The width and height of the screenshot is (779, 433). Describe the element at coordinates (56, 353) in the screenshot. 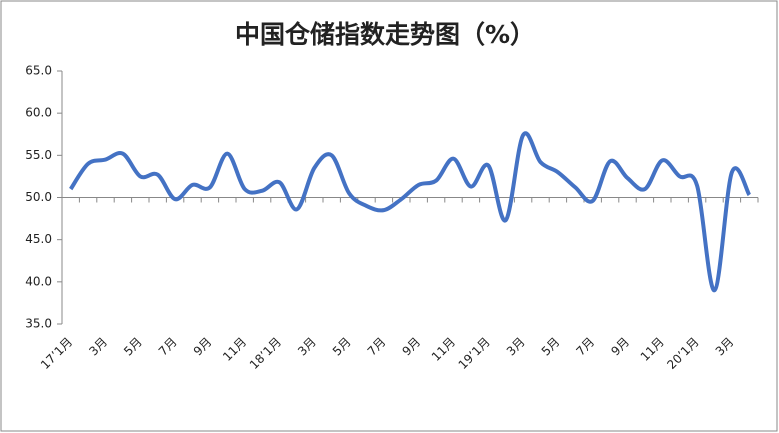

I see `x-tick-label: 17’1月` at that location.